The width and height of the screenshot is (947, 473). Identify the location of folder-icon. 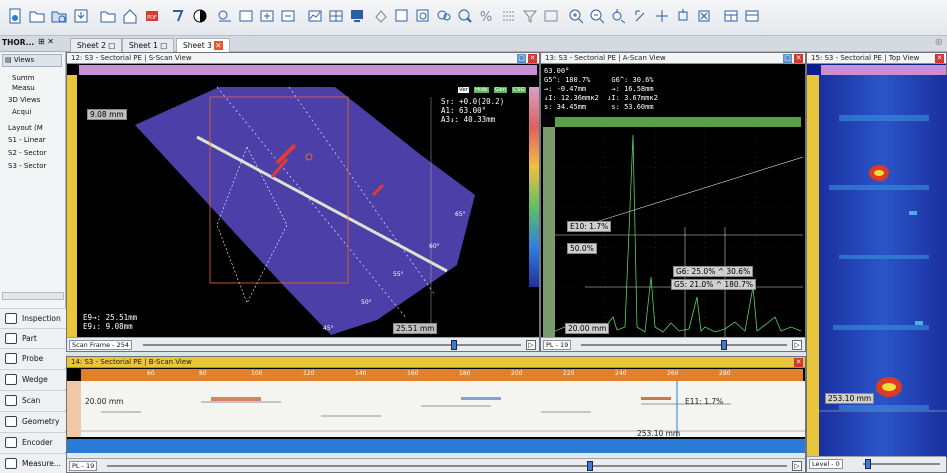
(108, 16).